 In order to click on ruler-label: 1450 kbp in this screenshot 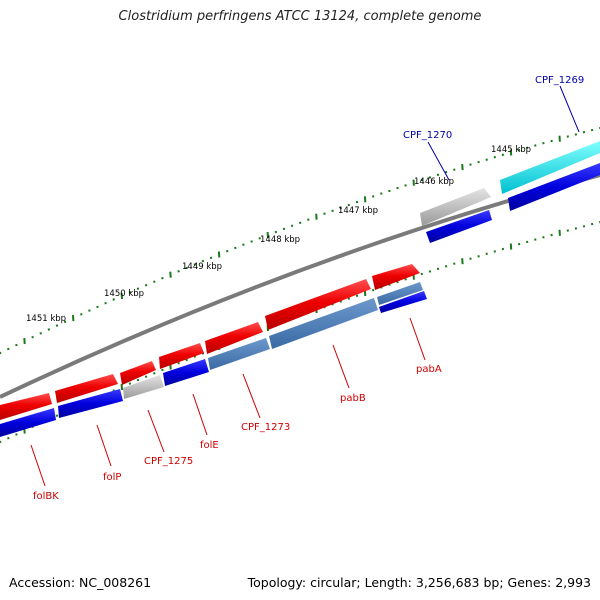, I will do `click(124, 294)`.